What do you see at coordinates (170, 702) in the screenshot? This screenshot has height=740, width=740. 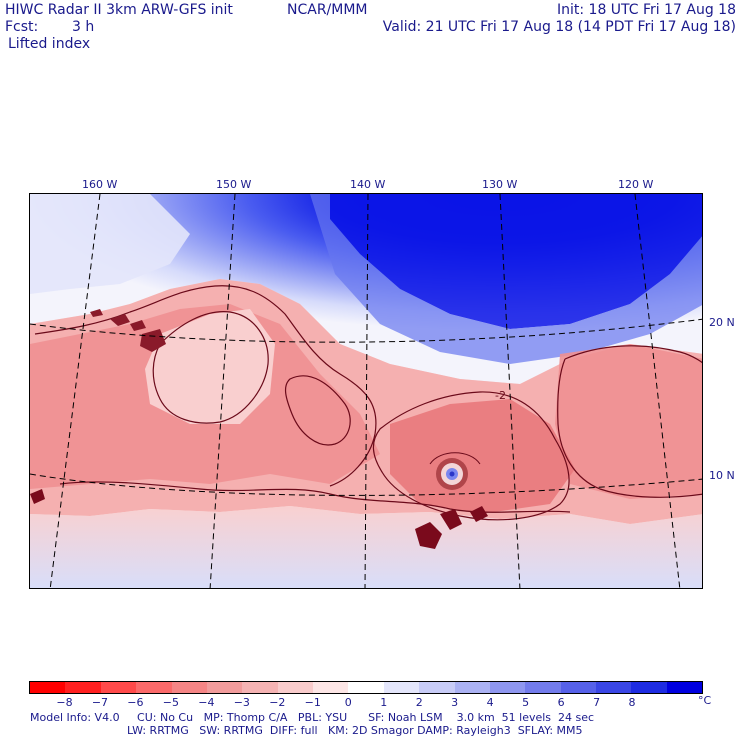 I see `colorbar-tick-label: −5` at bounding box center [170, 702].